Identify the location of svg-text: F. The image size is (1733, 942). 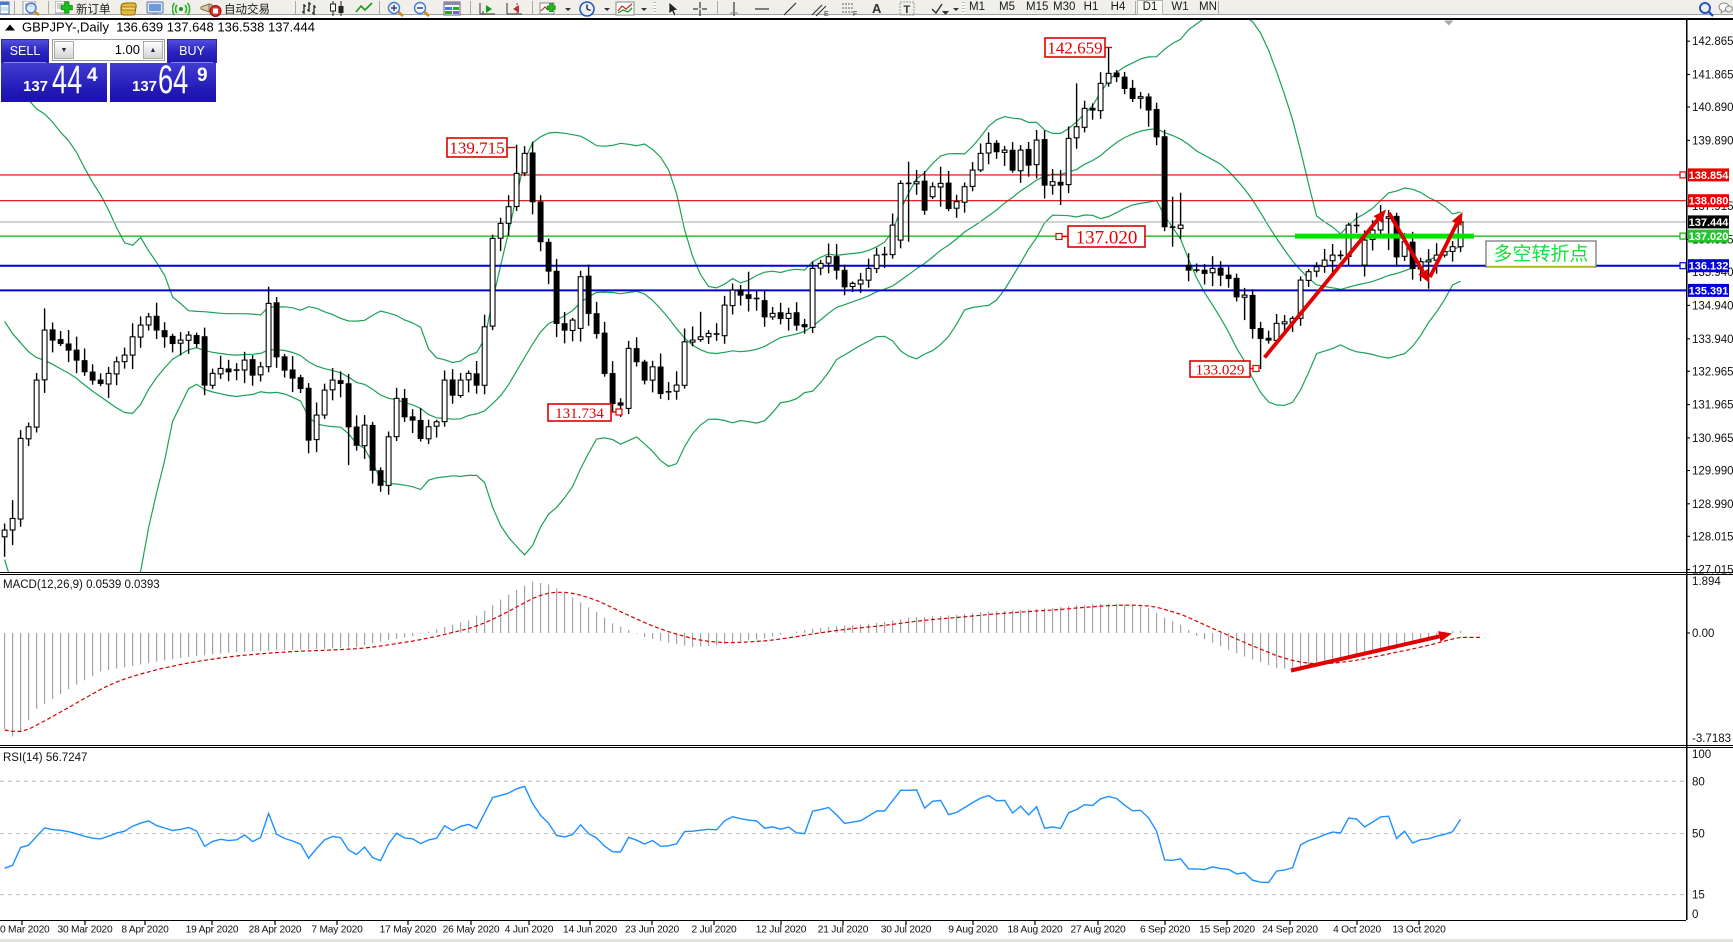
(855, 14).